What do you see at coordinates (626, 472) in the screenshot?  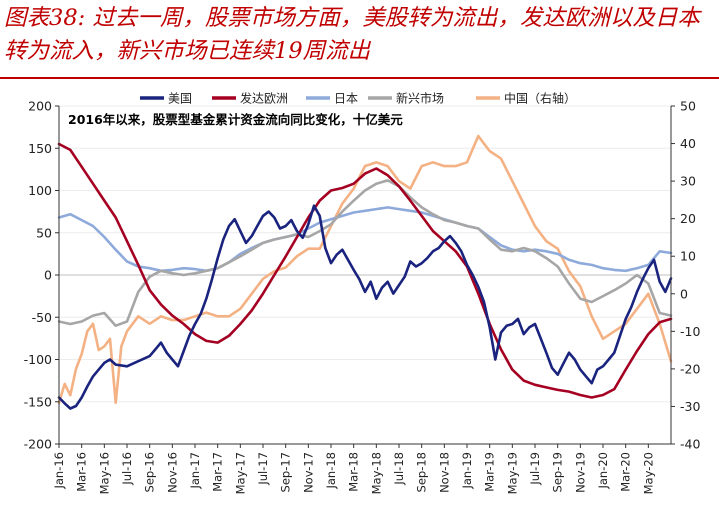 I see `x-tick-label: Mar-20` at bounding box center [626, 472].